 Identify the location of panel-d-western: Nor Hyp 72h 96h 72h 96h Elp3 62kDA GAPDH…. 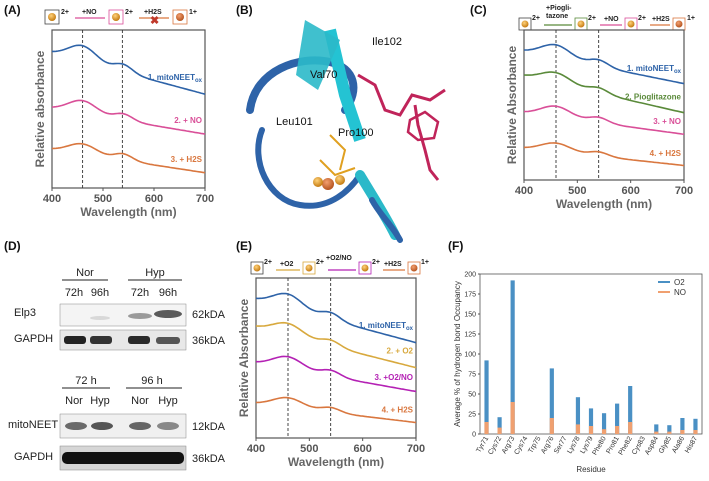
(117, 369).